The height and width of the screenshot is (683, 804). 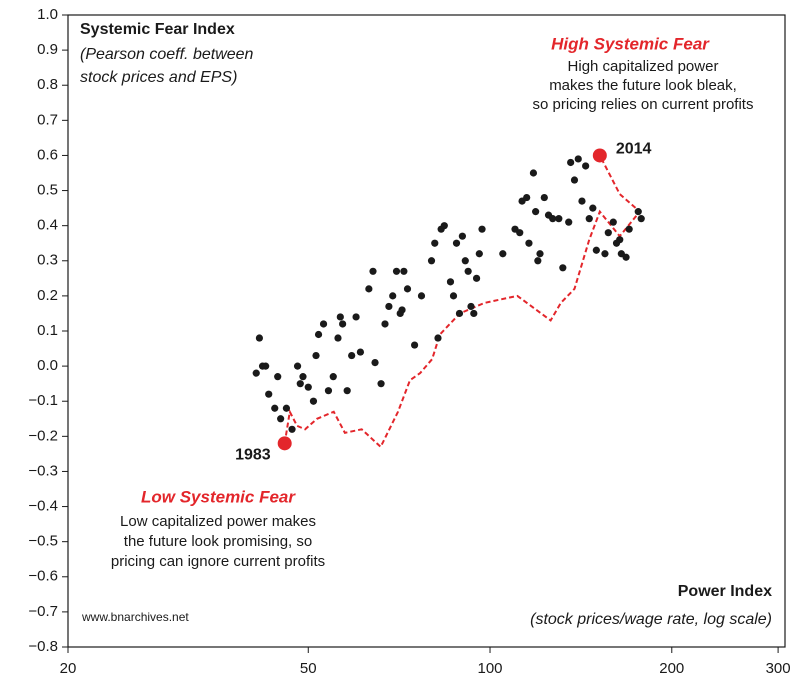 I want to click on y-tick-label: 0.0, so click(x=47, y=365).